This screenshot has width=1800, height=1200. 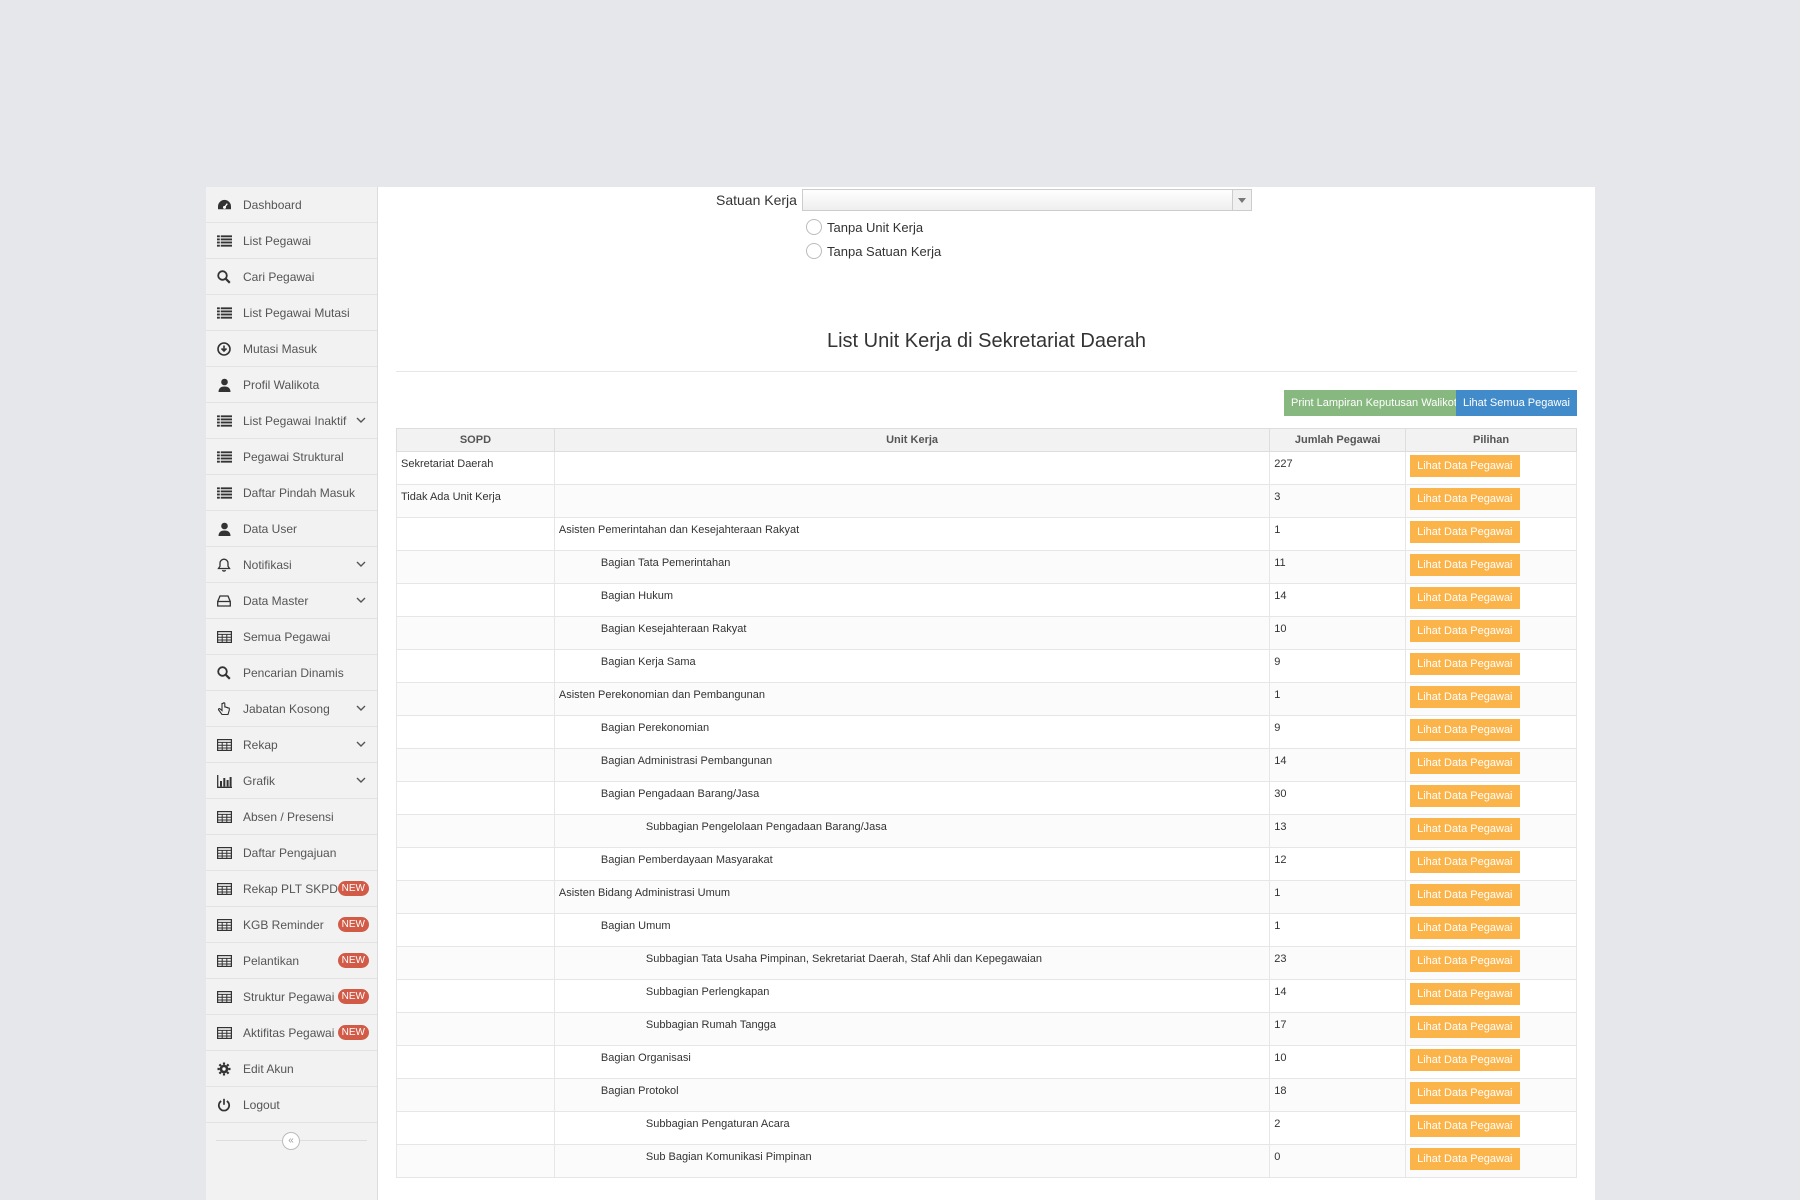 I want to click on print-lampiran-button: Print Lampiran Keputusan Walikota, so click(x=1376, y=403).